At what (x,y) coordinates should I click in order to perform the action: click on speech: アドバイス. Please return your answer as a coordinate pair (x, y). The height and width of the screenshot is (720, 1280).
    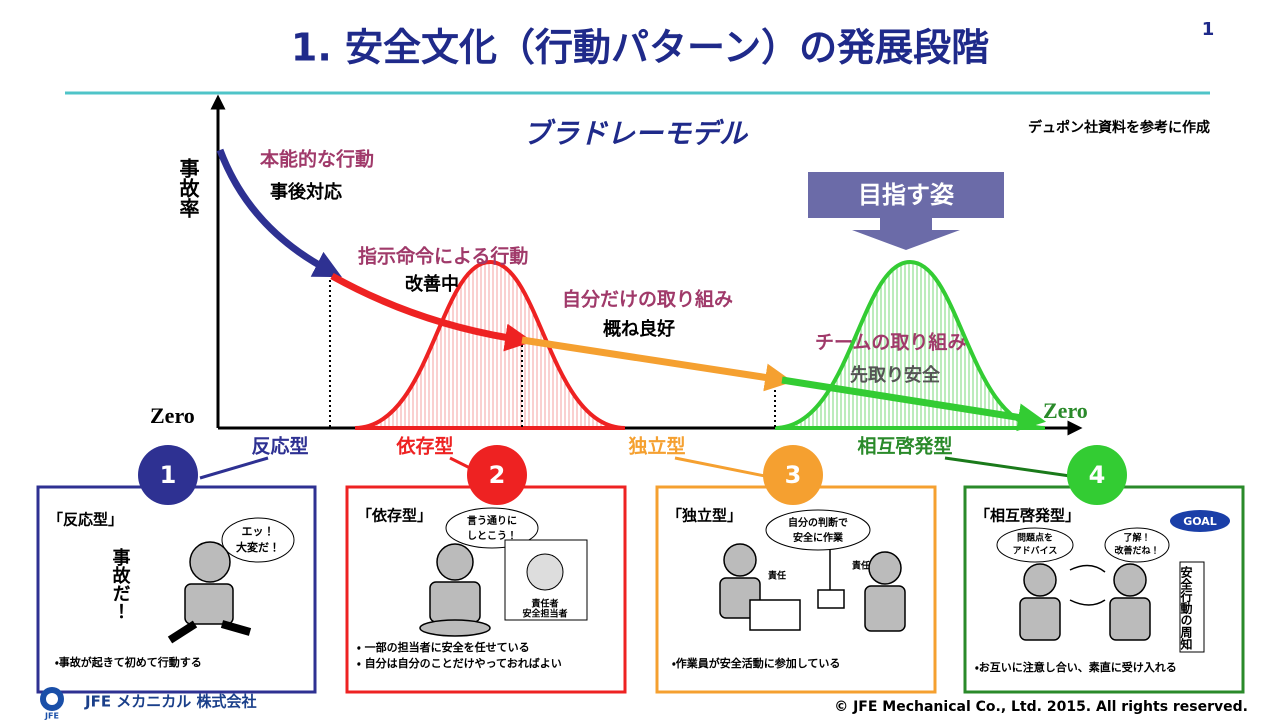
    Looking at the image, I should click on (1035, 551).